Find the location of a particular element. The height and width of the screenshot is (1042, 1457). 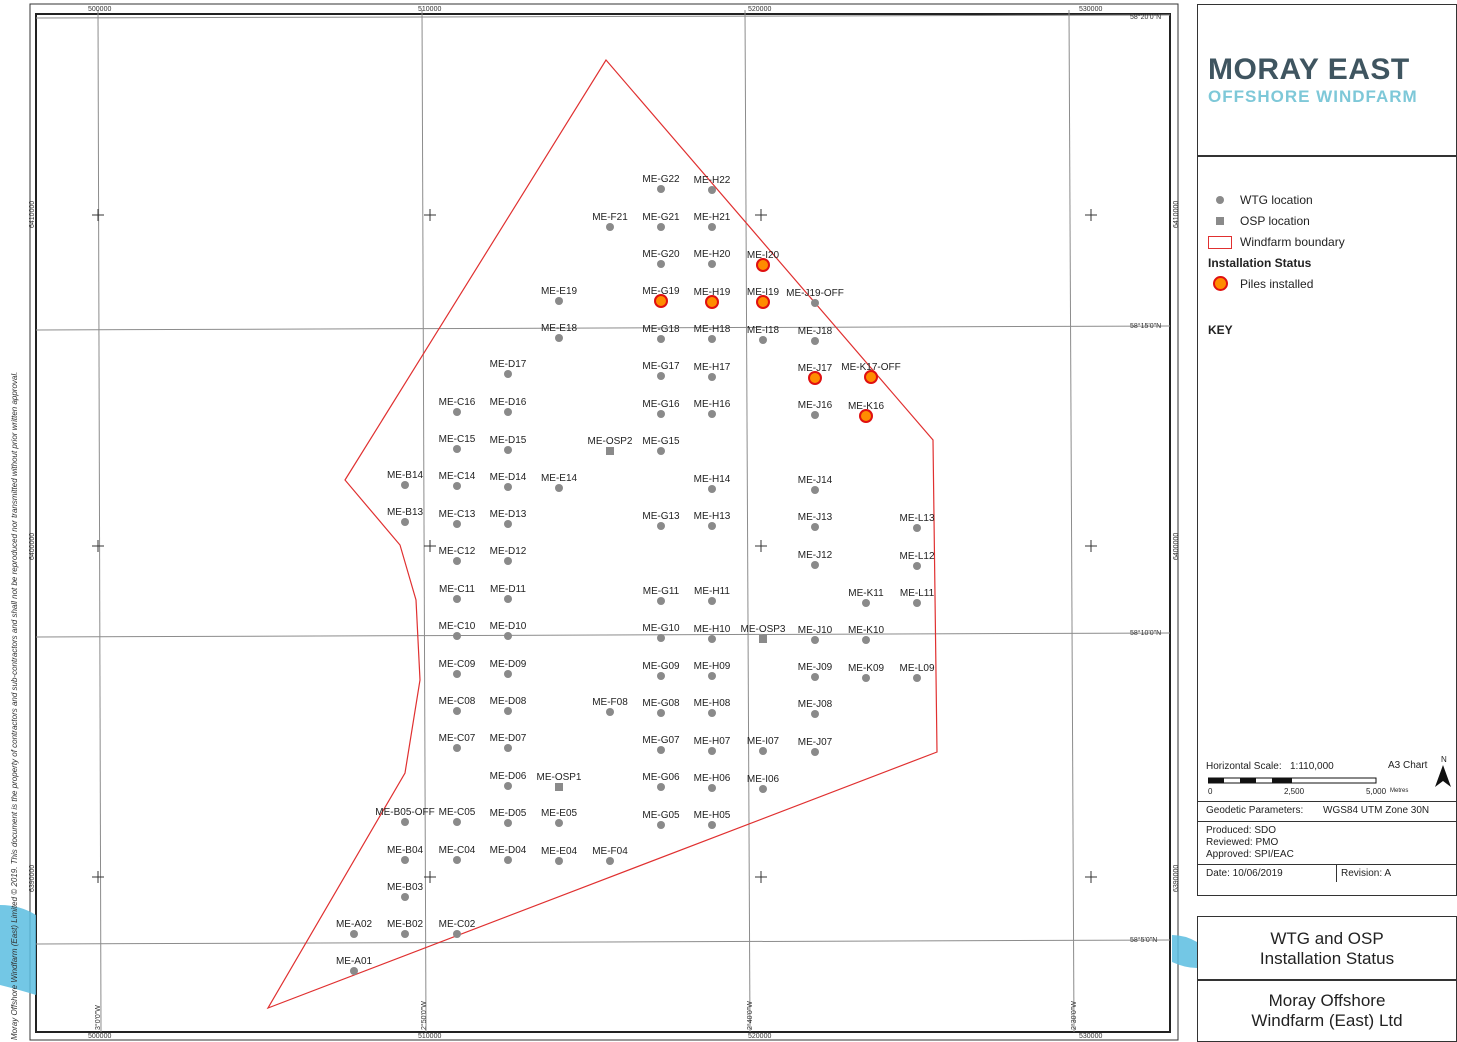

wtg-me-c16: ME-C16 is located at coordinates (457, 406).